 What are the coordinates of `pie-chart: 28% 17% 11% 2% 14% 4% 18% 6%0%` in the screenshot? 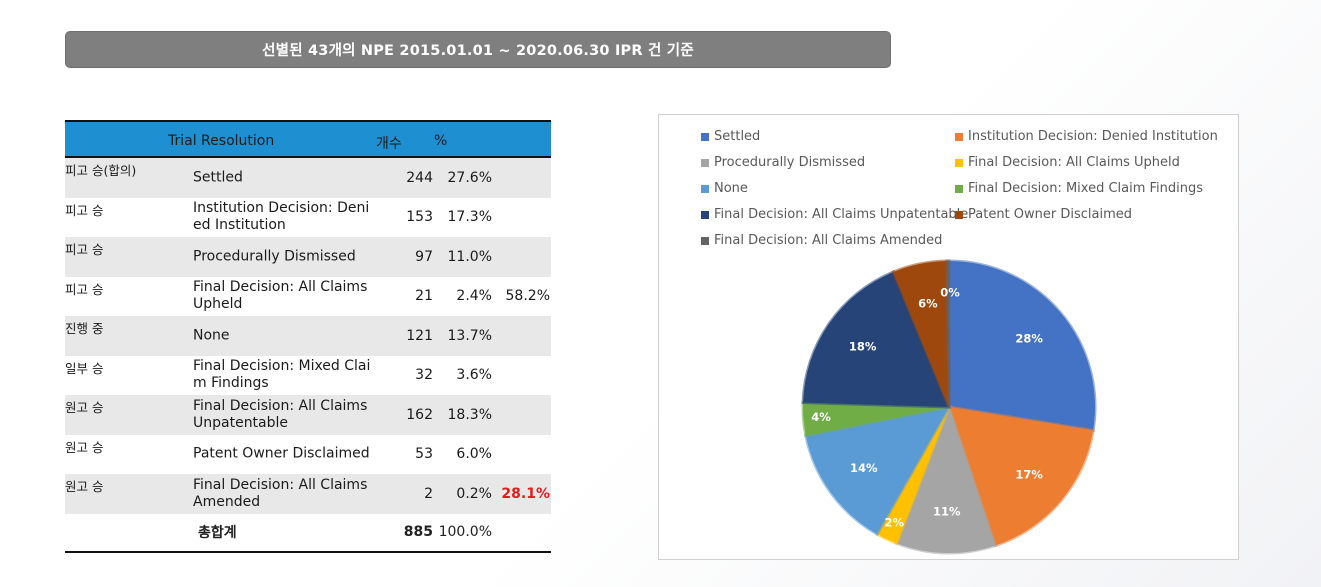 It's located at (949, 407).